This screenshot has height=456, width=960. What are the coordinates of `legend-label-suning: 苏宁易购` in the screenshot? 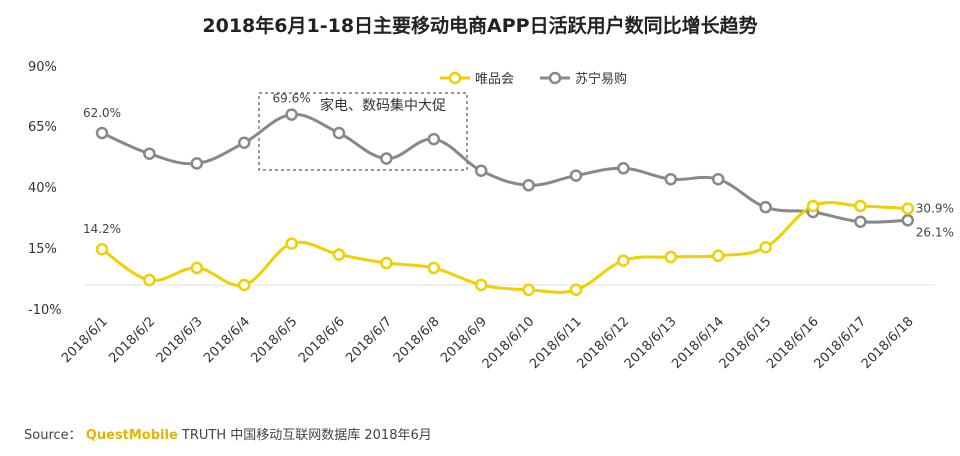 It's located at (601, 79).